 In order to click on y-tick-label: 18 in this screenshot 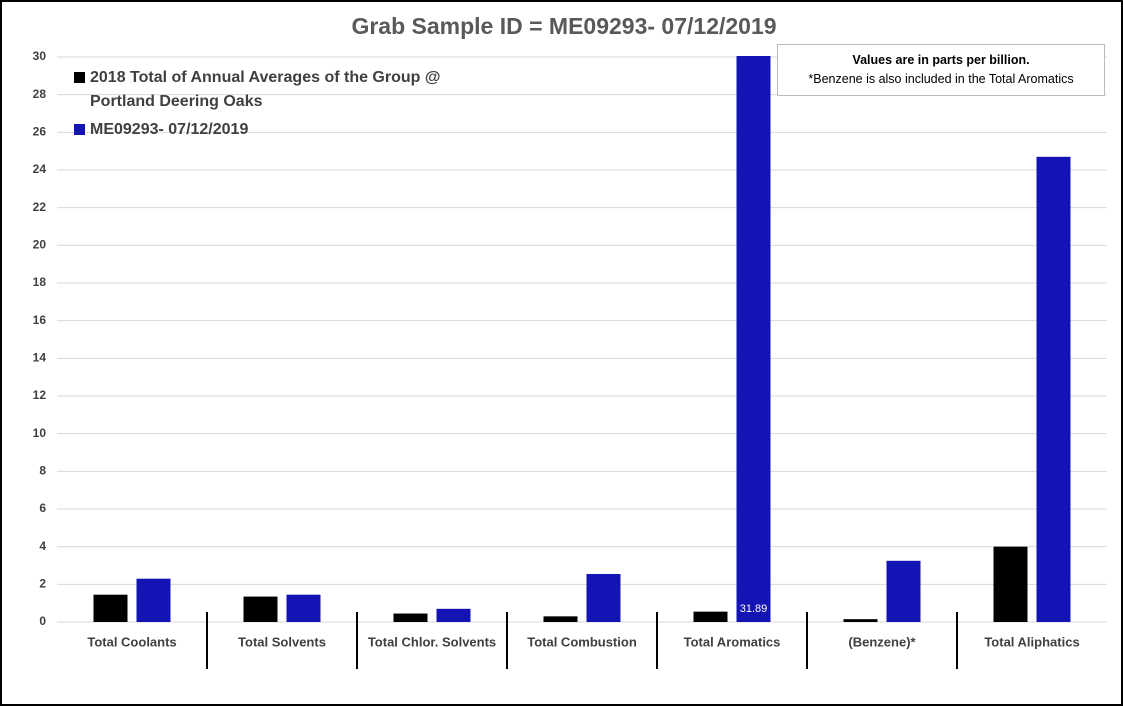, I will do `click(40, 282)`.